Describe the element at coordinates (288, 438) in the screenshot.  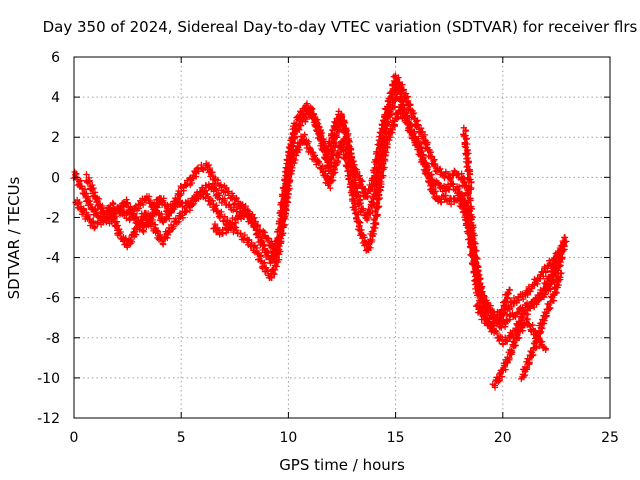
I see `x-tick-label: 10` at that location.